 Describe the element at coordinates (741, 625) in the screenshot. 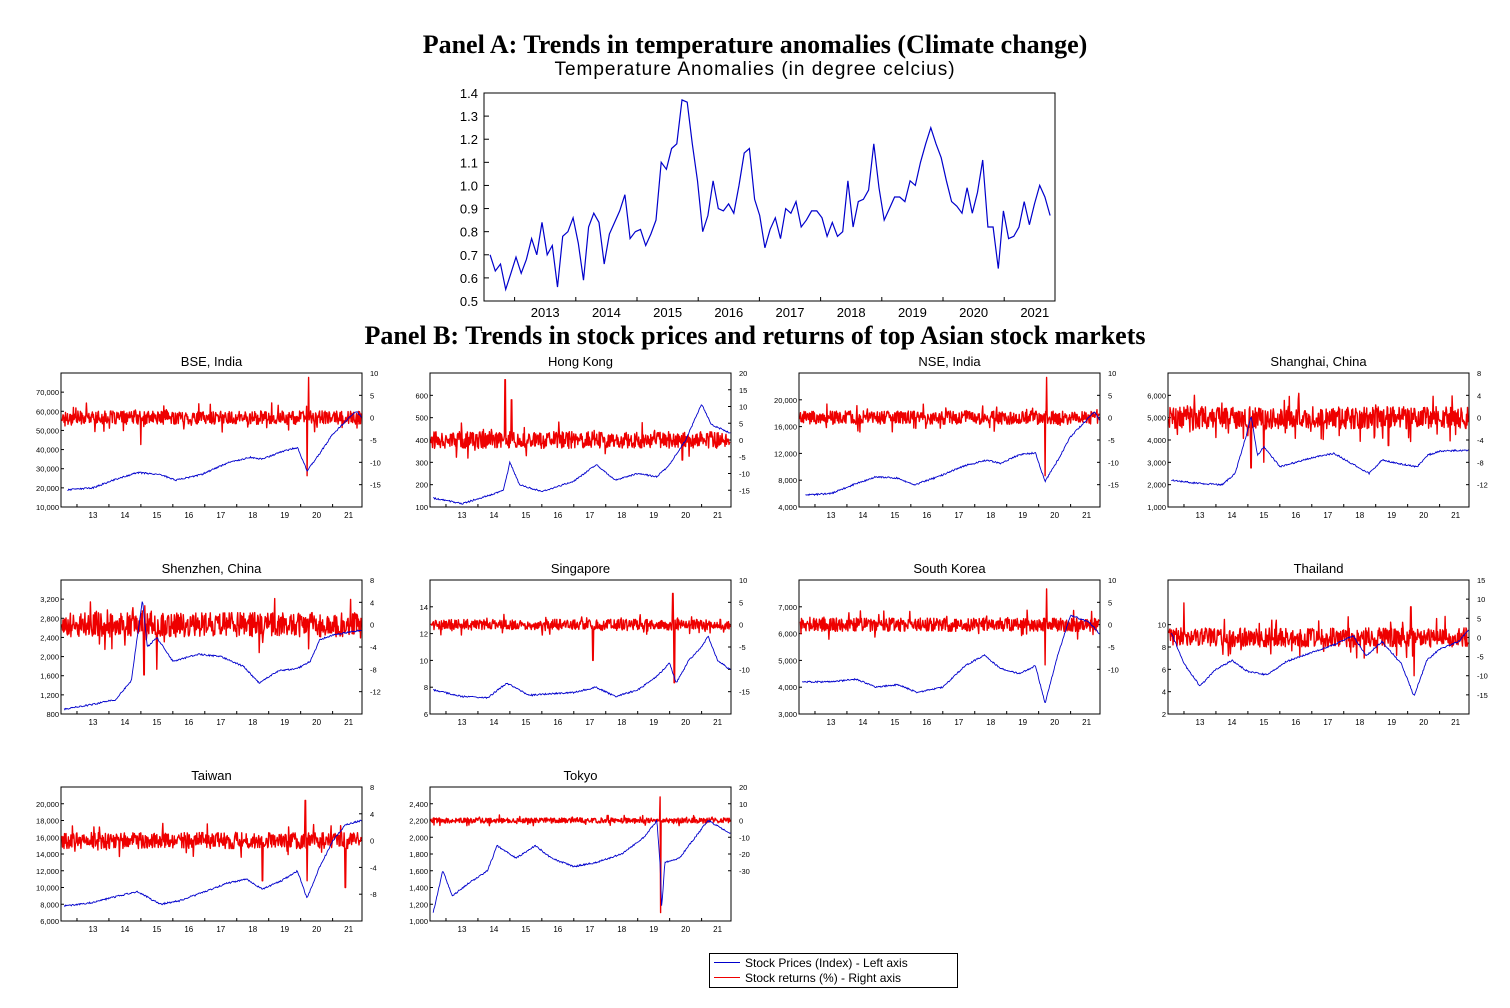

I see `stock-chart-6-right-tick-label: 0` at that location.